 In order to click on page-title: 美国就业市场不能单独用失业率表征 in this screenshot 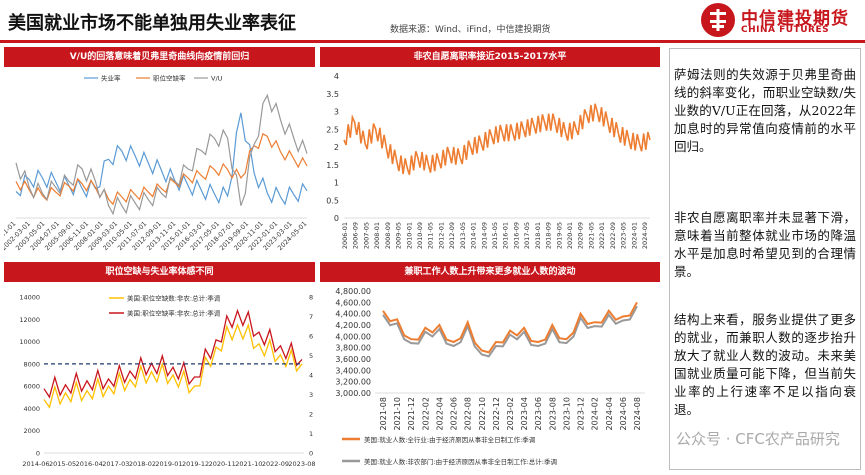, I will do `click(152, 23)`.